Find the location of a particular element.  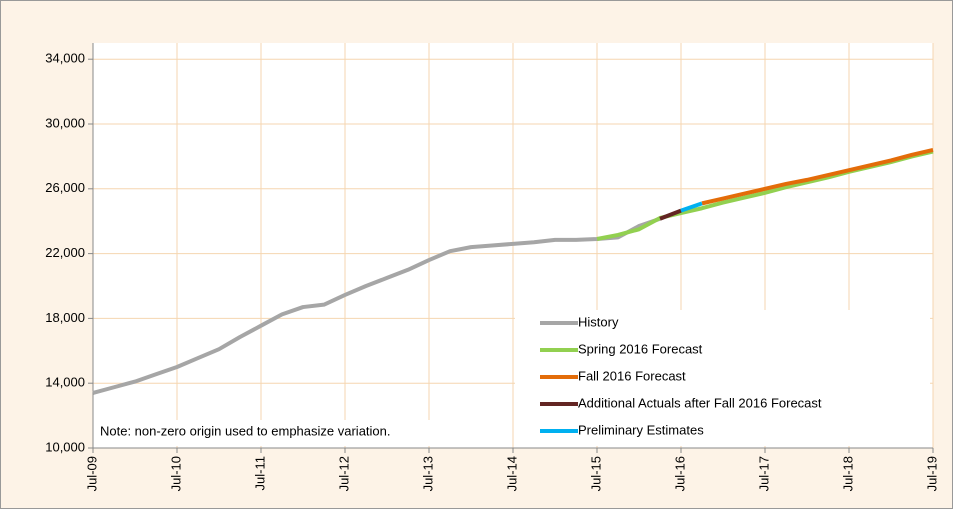

x-tick-label: Jul-13 is located at coordinates (427, 473).